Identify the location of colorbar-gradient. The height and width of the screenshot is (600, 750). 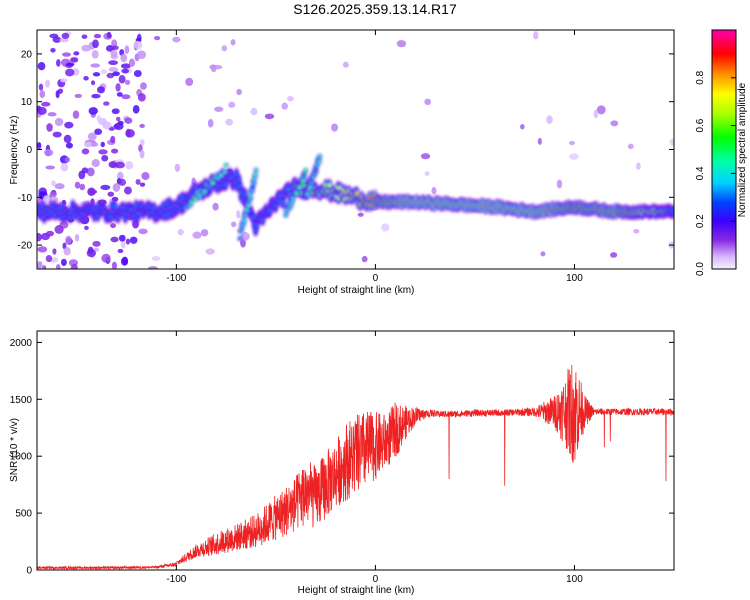
(724, 149).